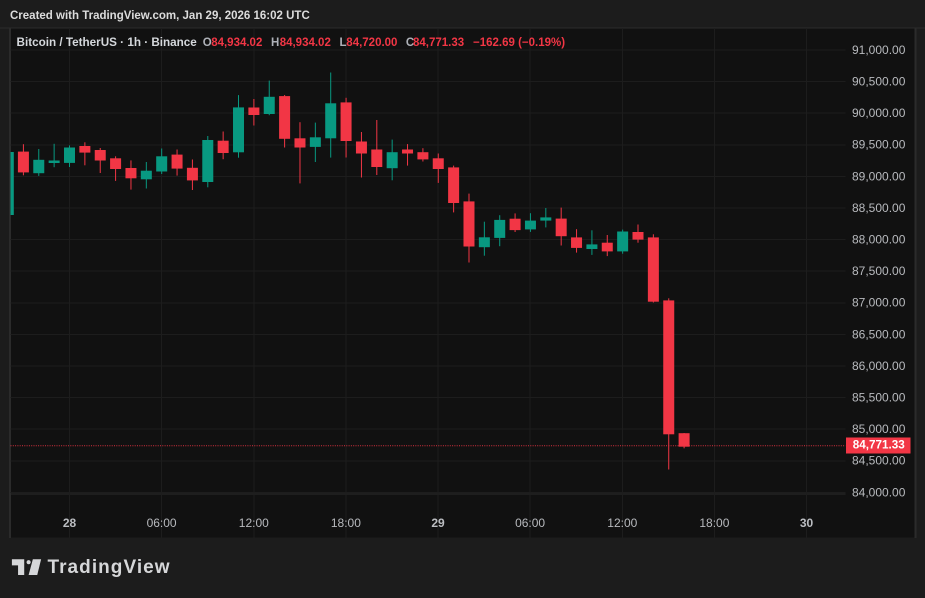  I want to click on svg-text: 90,000.00, so click(879, 113).